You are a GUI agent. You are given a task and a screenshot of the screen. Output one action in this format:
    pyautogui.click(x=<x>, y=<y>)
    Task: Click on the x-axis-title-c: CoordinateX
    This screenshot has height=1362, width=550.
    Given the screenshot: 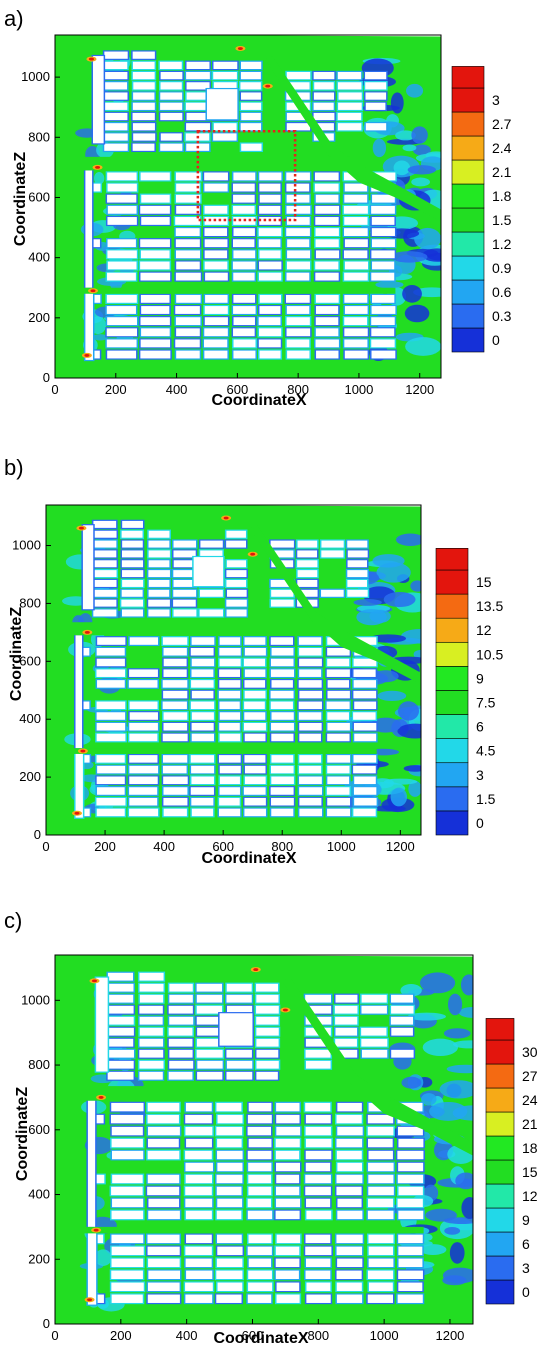 What is the action you would take?
    pyautogui.click(x=261, y=1338)
    